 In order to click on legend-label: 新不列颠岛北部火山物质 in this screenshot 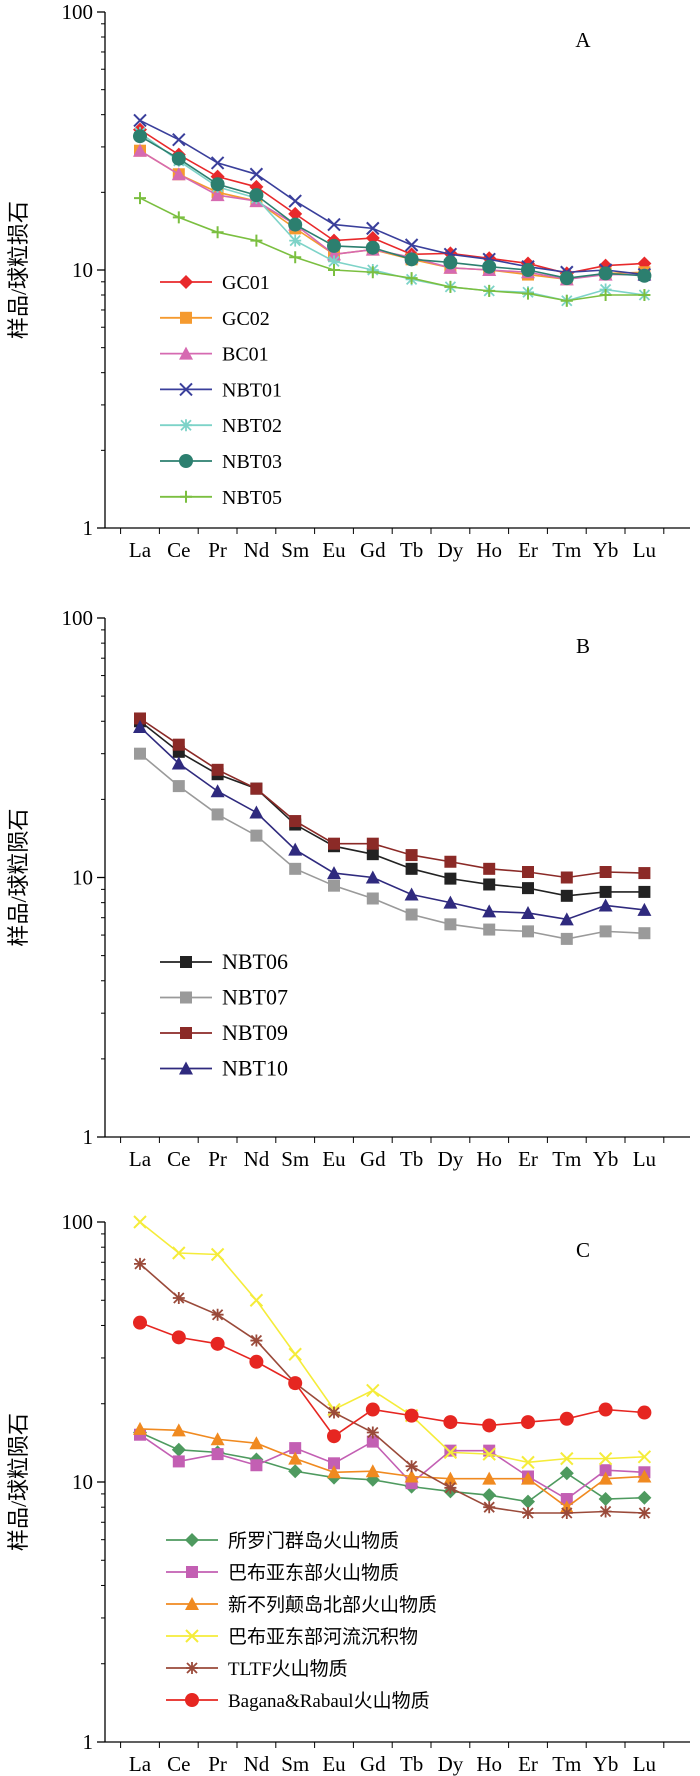, I will do `click(332, 1605)`.